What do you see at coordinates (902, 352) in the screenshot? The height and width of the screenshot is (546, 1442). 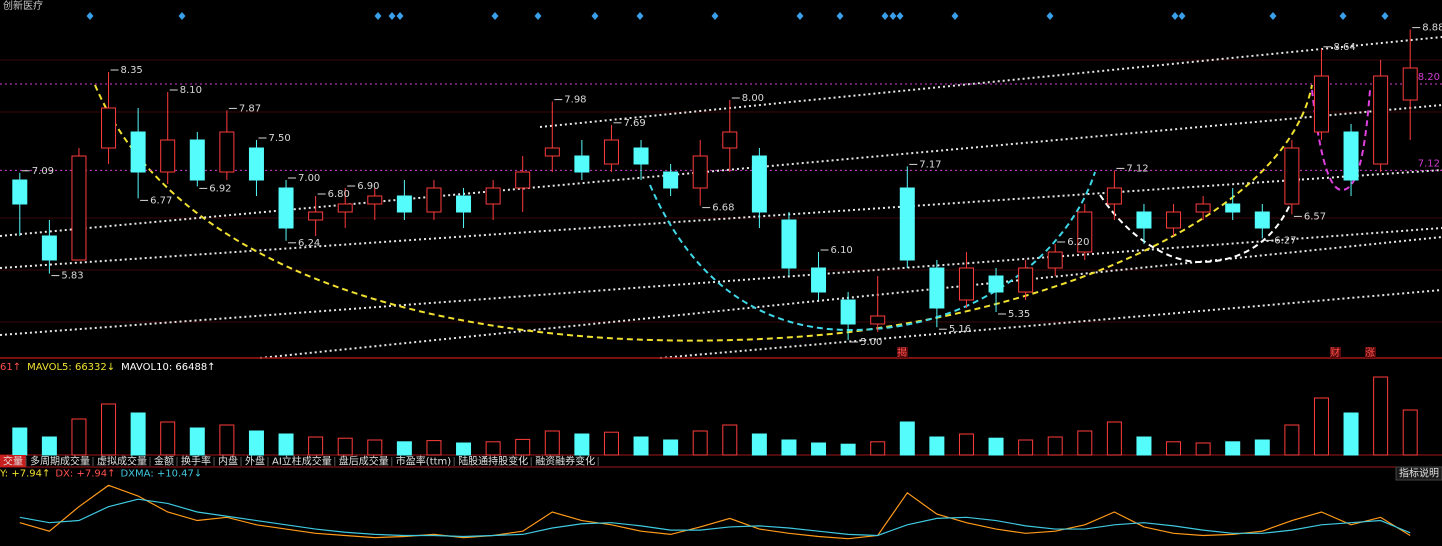 I see `event-marker-bg` at bounding box center [902, 352].